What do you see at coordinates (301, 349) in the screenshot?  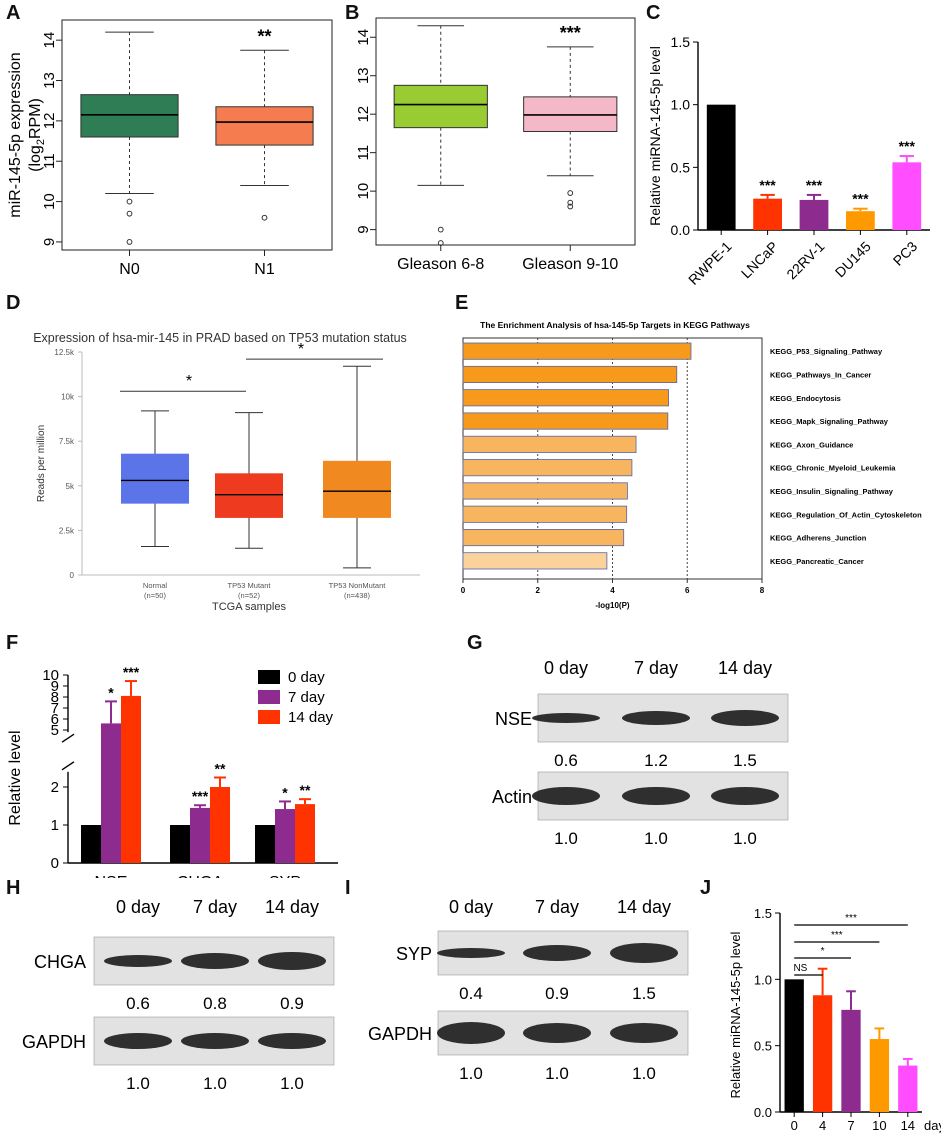 I see `sig-label: *` at bounding box center [301, 349].